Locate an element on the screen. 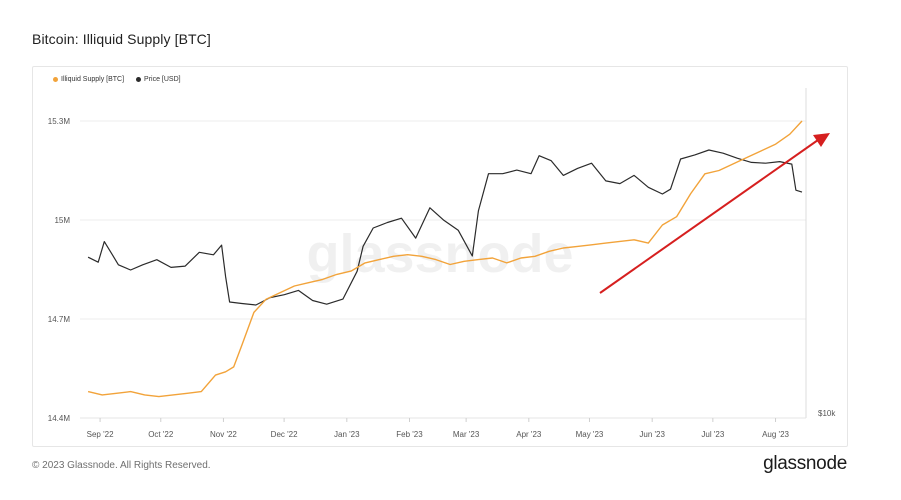 The width and height of the screenshot is (901, 500). brand-logo: glassnode is located at coordinates (805, 463).